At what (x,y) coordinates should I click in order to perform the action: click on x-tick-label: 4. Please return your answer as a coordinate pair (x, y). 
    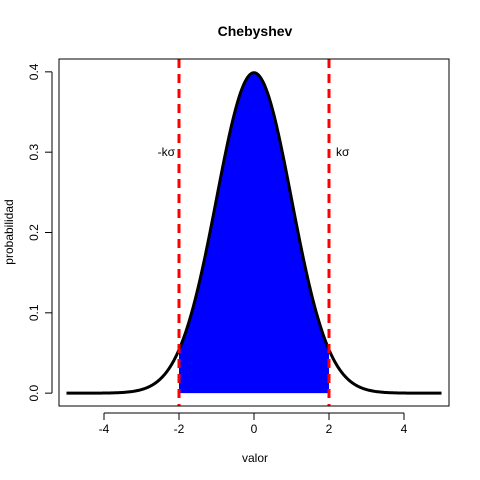
    Looking at the image, I should click on (404, 429).